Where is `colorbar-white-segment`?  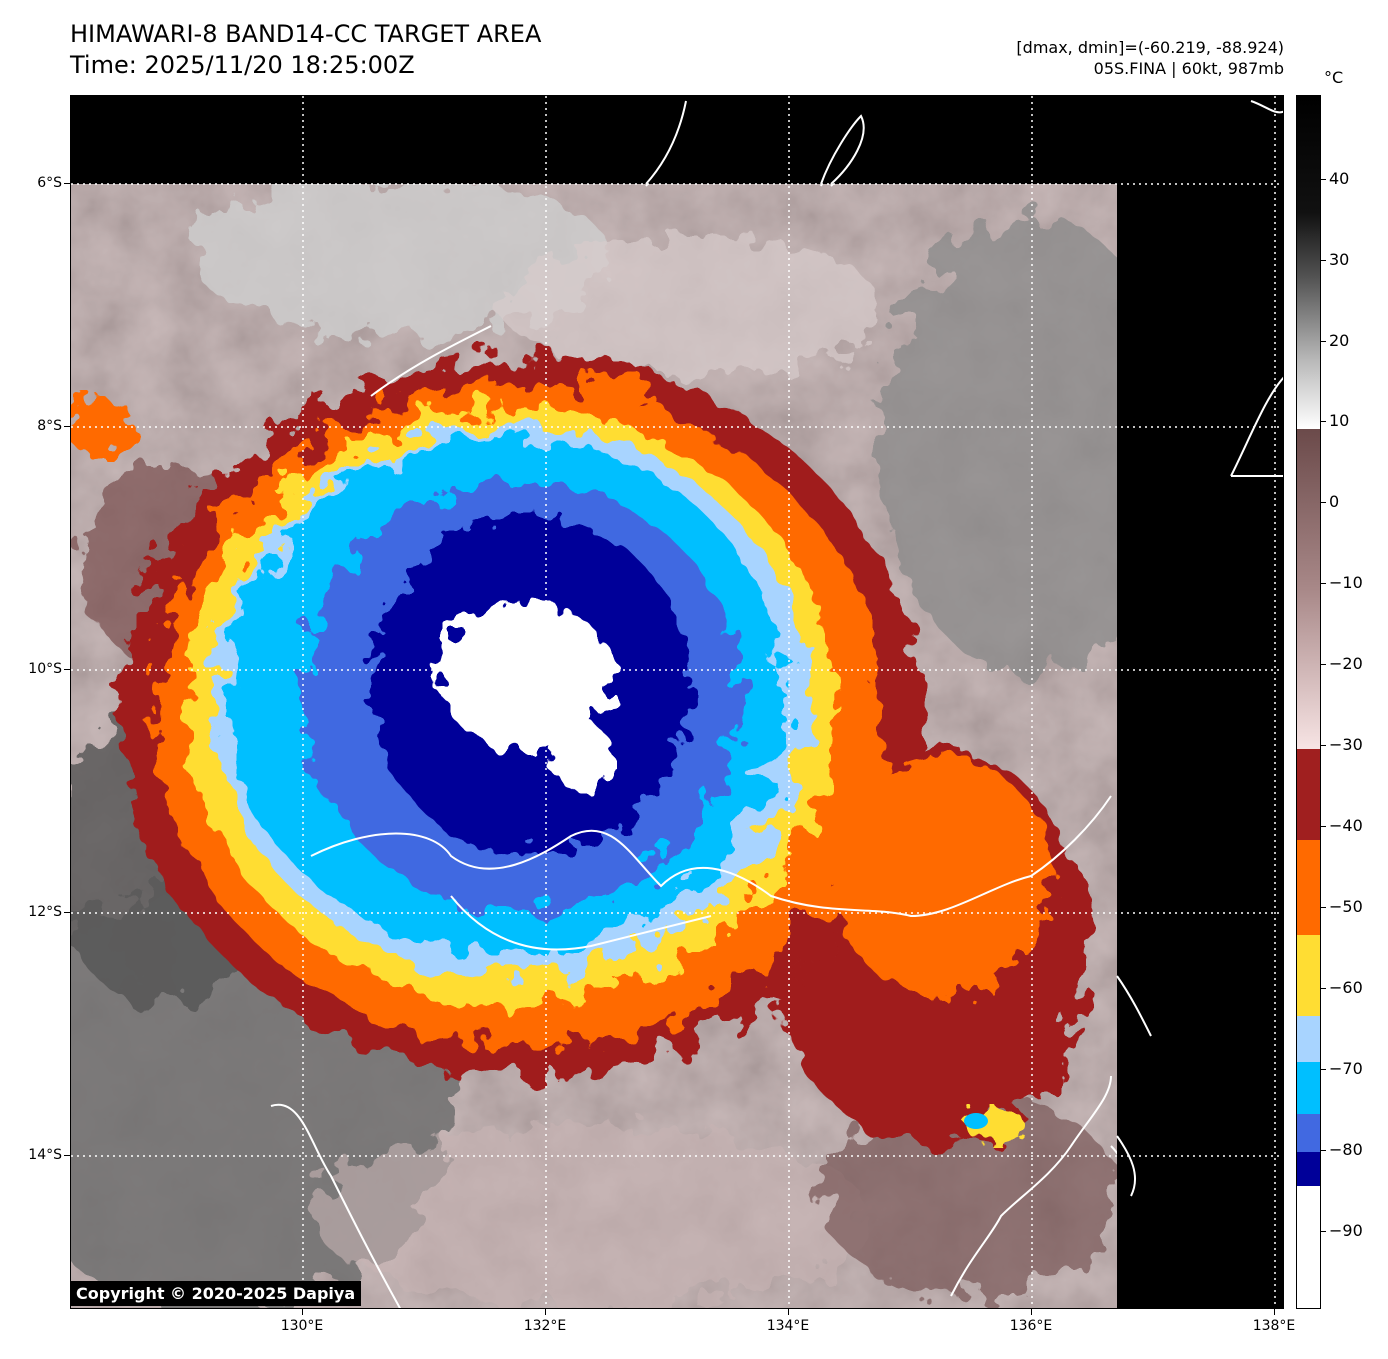
colorbar-white-segment is located at coordinates (1308, 1247).